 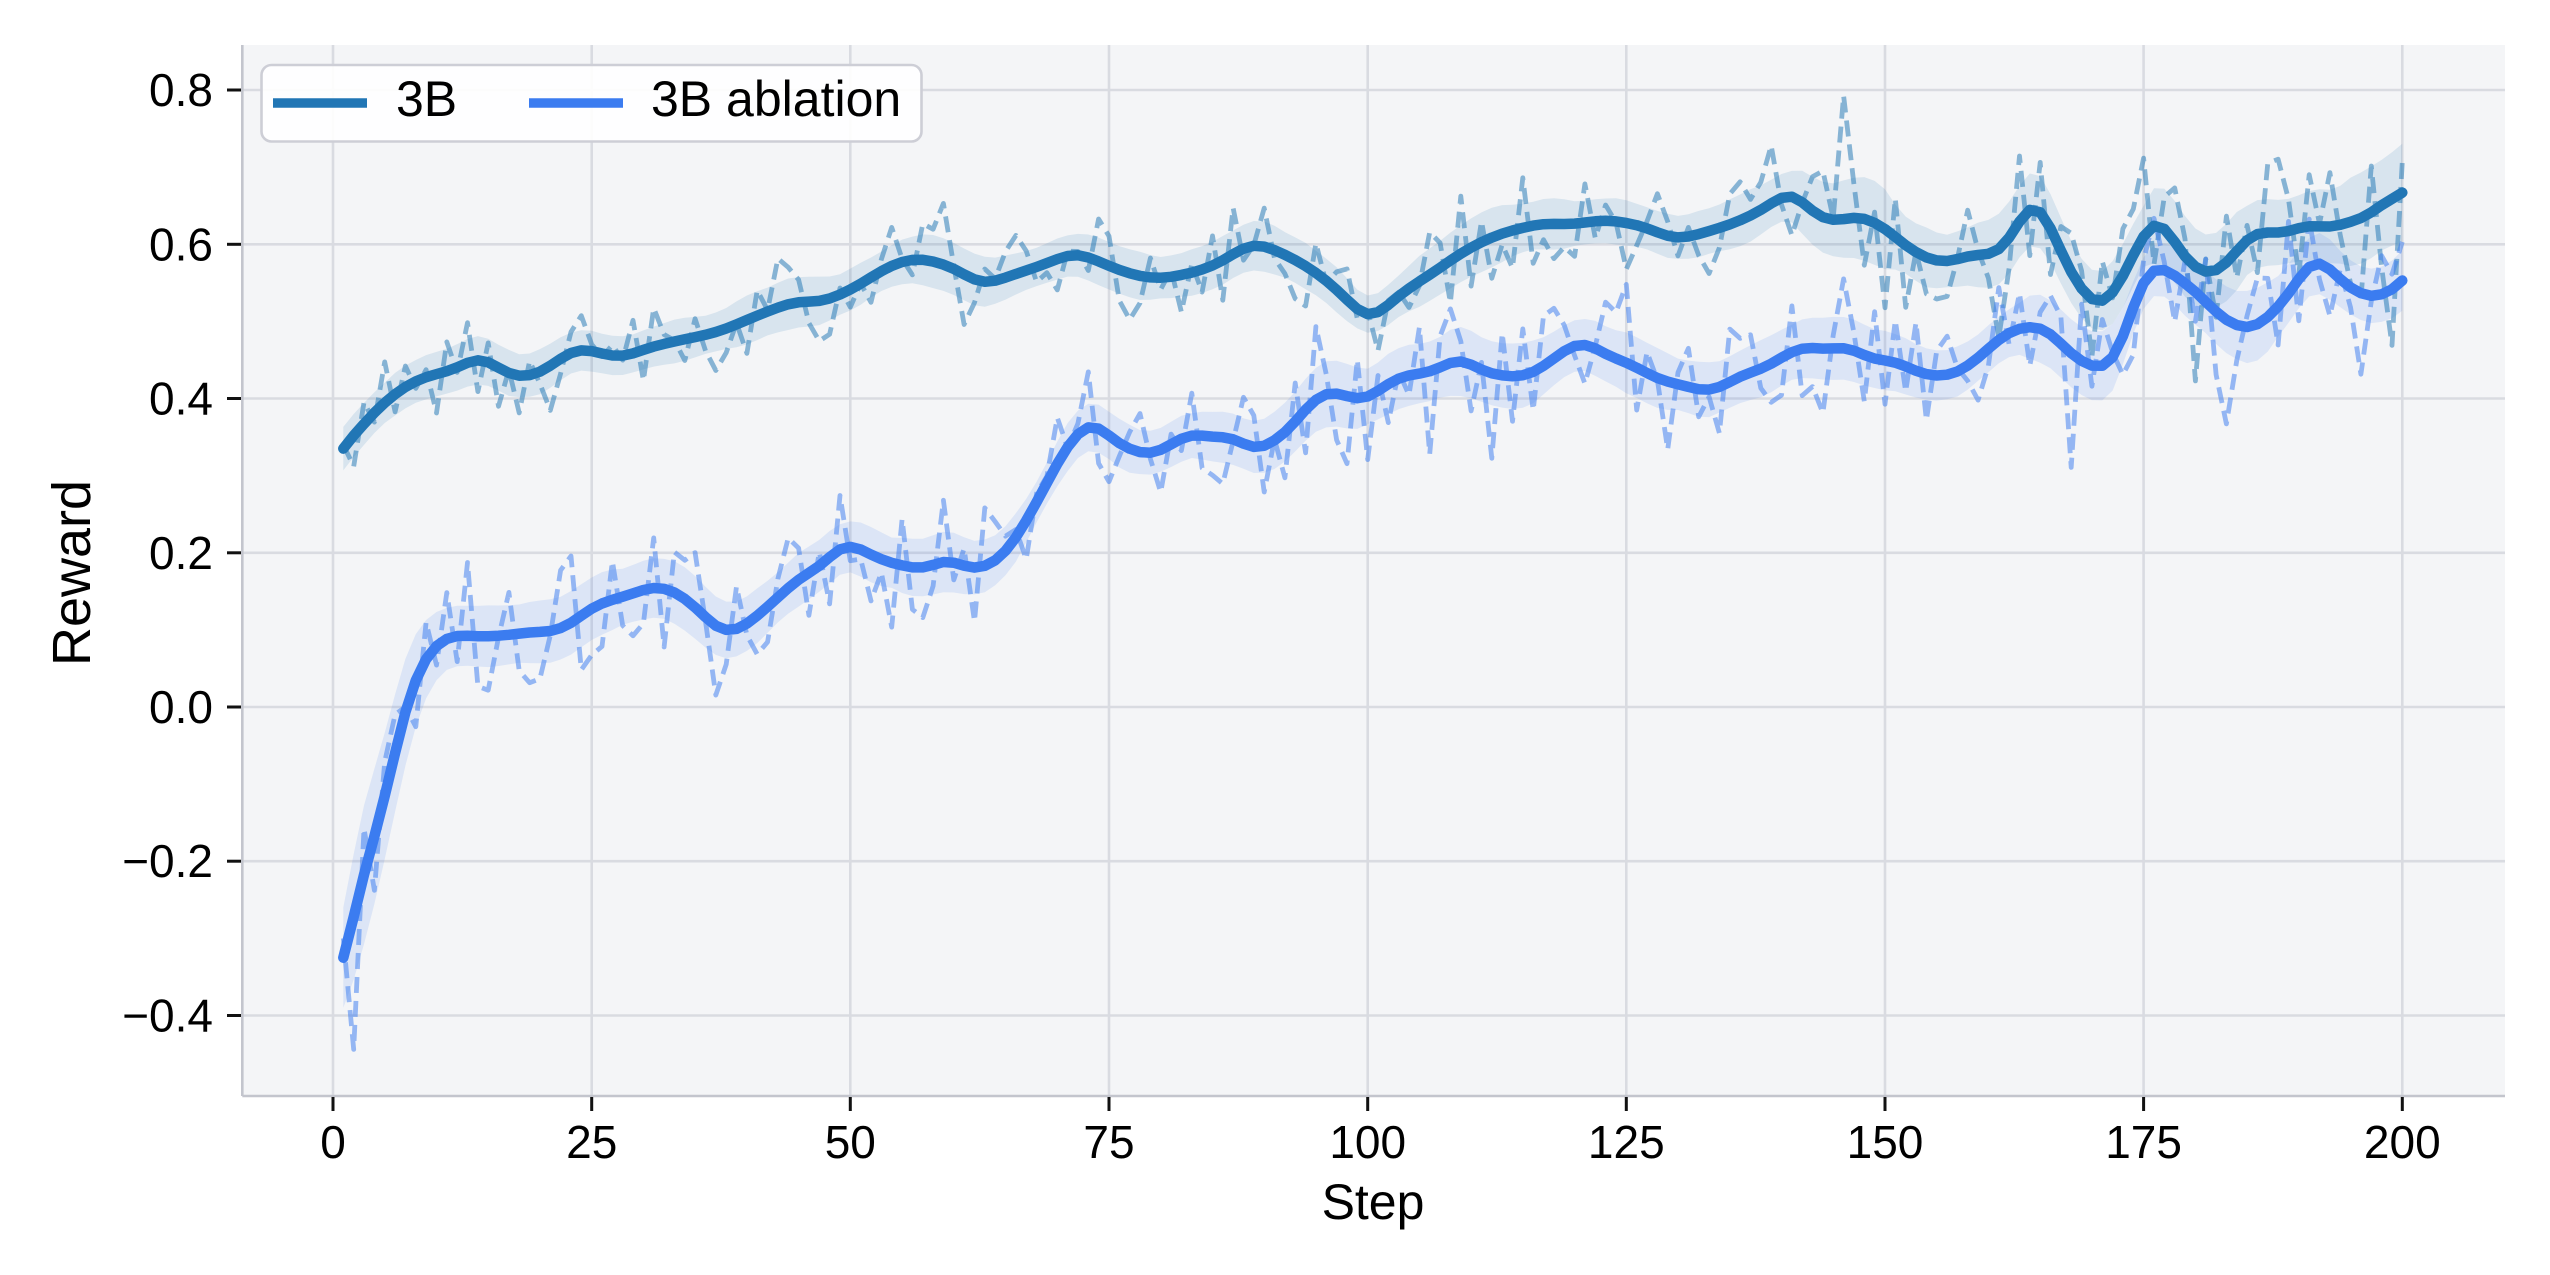 What do you see at coordinates (181, 90) in the screenshot?
I see `svg-text: 0.8` at bounding box center [181, 90].